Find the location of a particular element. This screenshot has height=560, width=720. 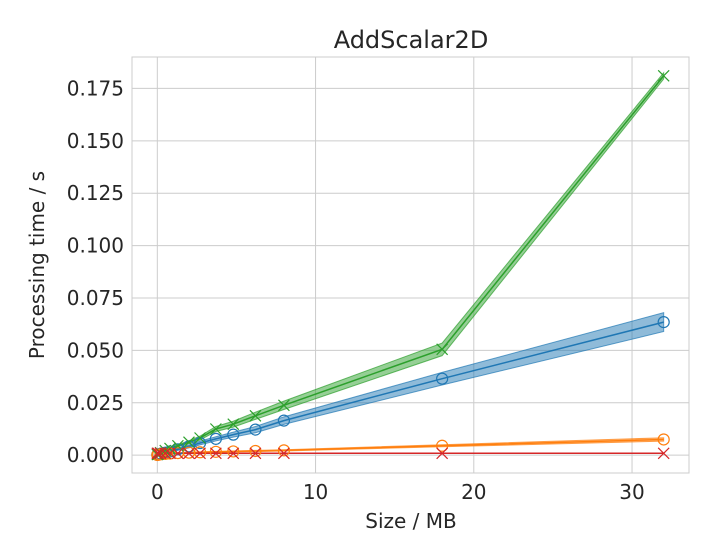

chart-title: AddScalar2D is located at coordinates (411, 40).